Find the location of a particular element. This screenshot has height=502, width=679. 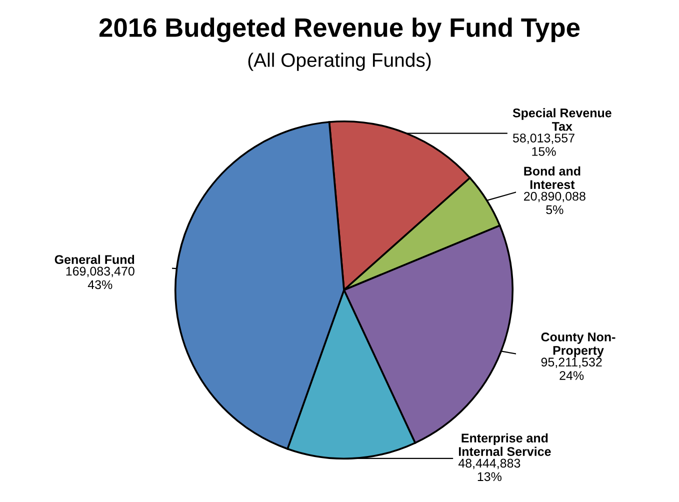

slice-label: County Non- Property is located at coordinates (578, 345).